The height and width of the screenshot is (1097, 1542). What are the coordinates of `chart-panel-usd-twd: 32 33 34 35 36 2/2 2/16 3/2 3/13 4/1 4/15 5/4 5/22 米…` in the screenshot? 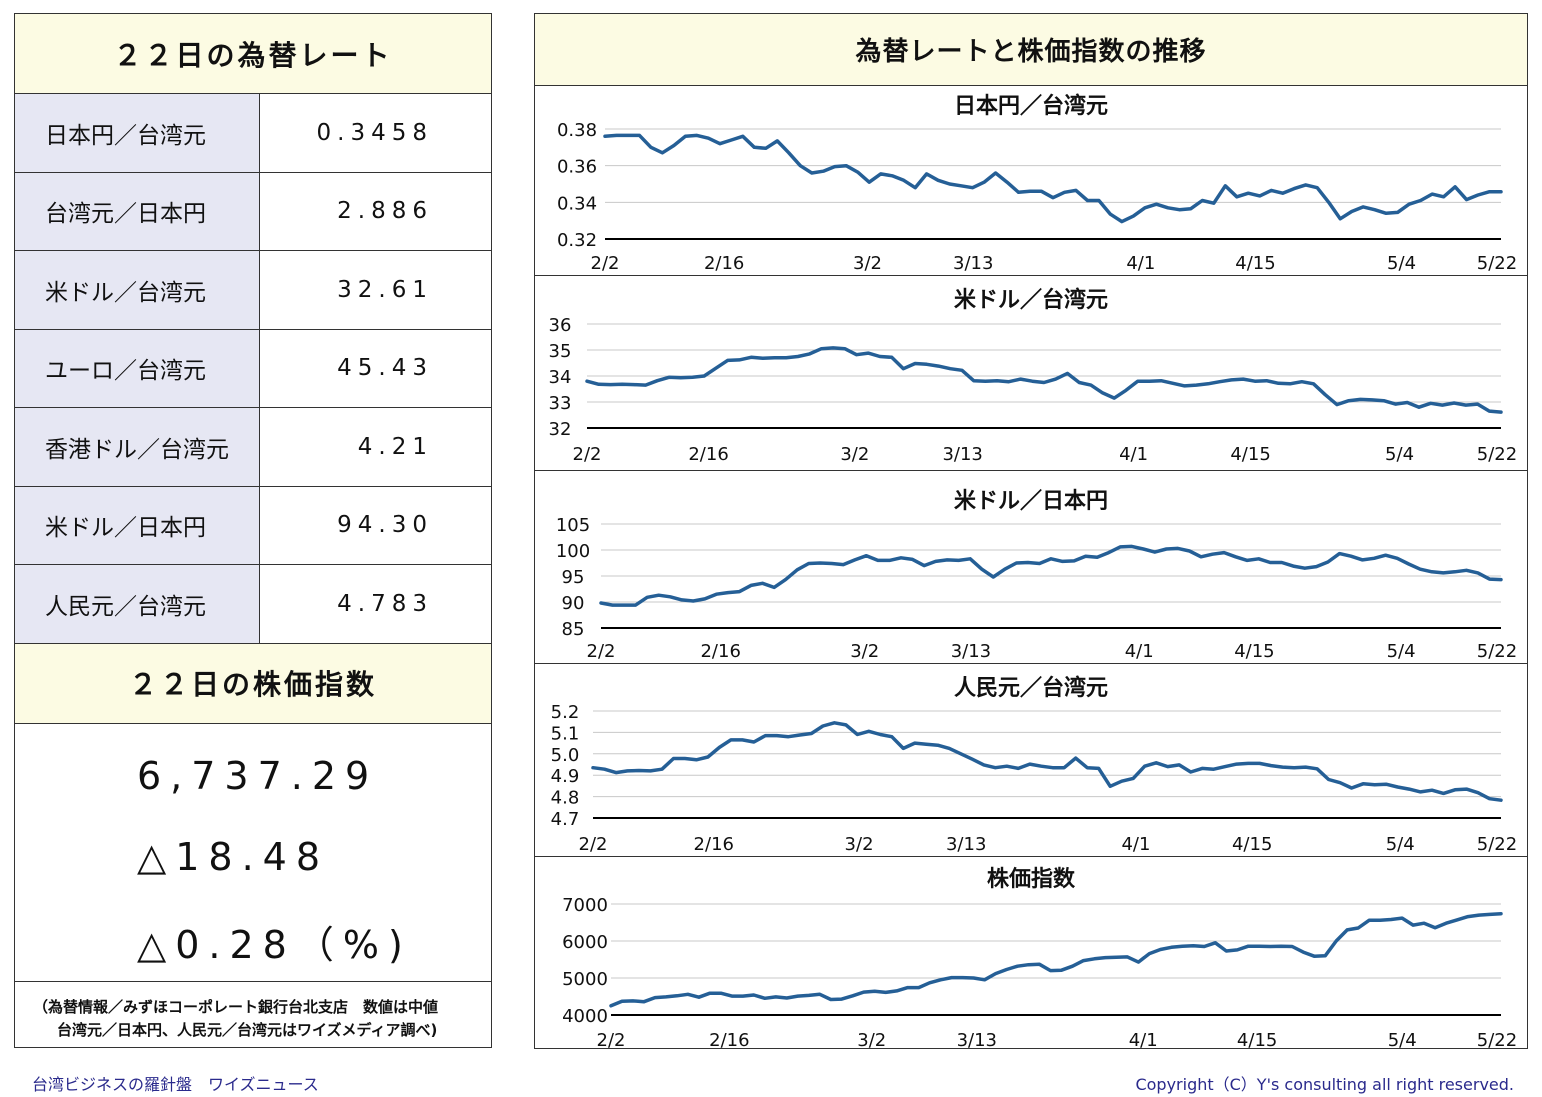 It's located at (1031, 373).